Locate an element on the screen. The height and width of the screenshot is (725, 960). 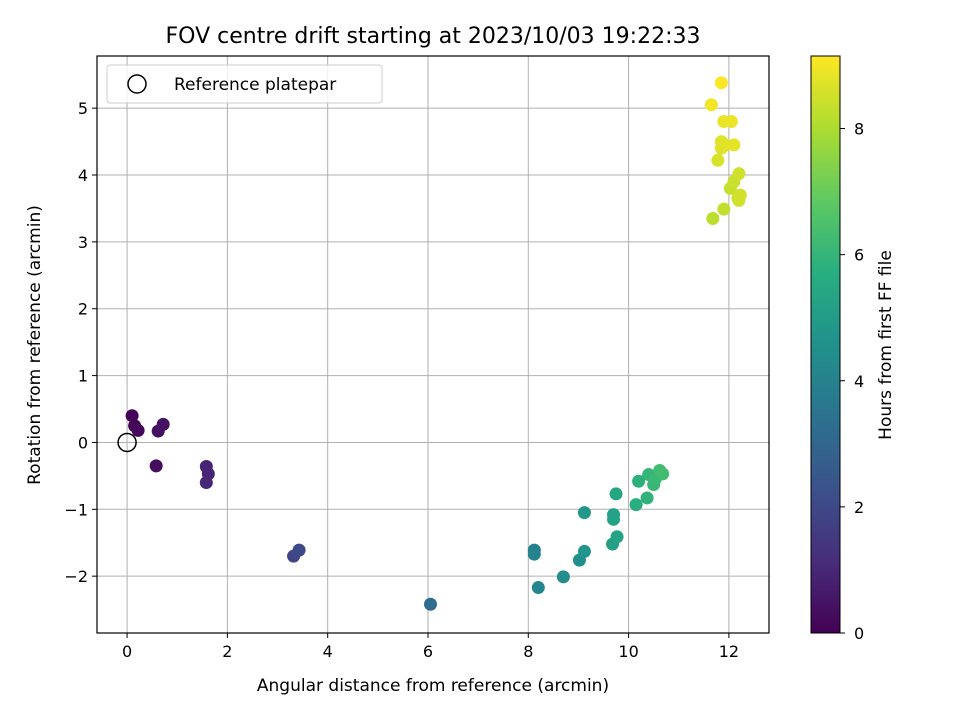
colorbar-tick-label: 4 is located at coordinates (859, 381).